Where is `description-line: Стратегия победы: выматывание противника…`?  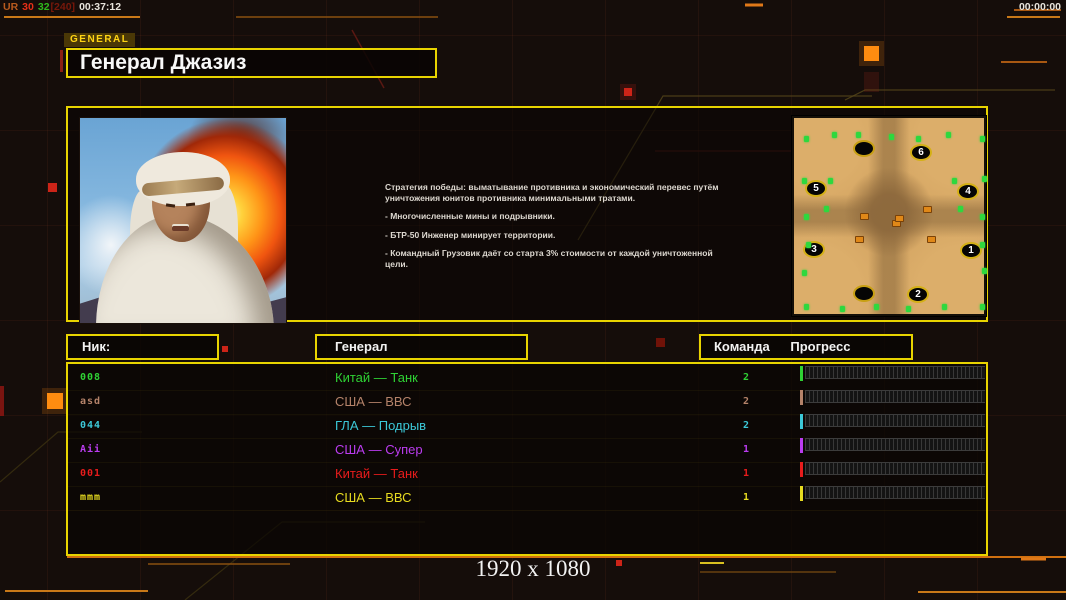 description-line: Стратегия победы: выматывание противника… is located at coordinates (552, 193).